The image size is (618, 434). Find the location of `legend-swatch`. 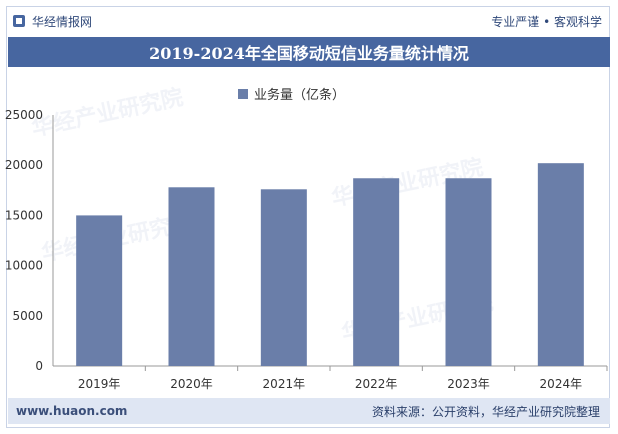

legend-swatch is located at coordinates (243, 93).